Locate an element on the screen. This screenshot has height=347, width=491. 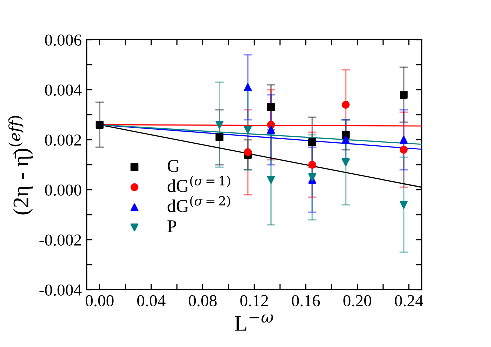
x-tick-label: 0.00 is located at coordinates (100, 301).